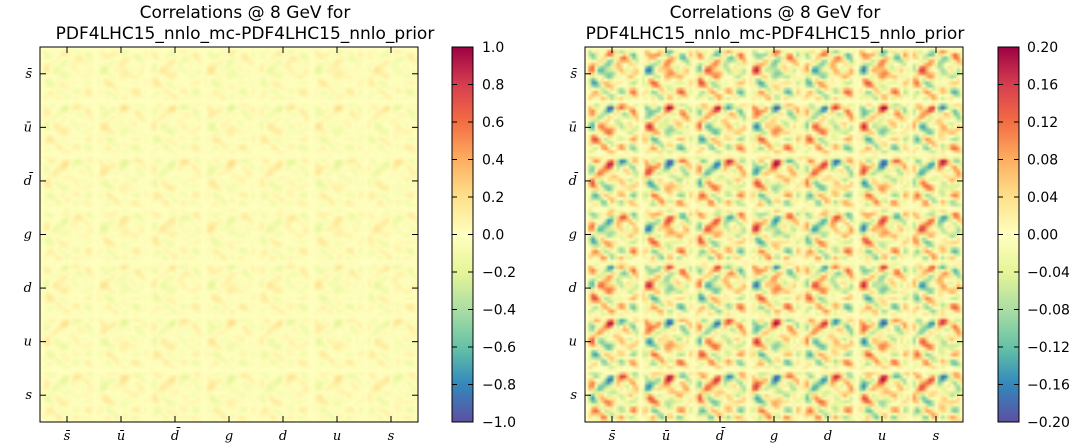 This screenshot has width=1076, height=447. I want to click on colorbar-tick-label: −1.0, so click(499, 423).